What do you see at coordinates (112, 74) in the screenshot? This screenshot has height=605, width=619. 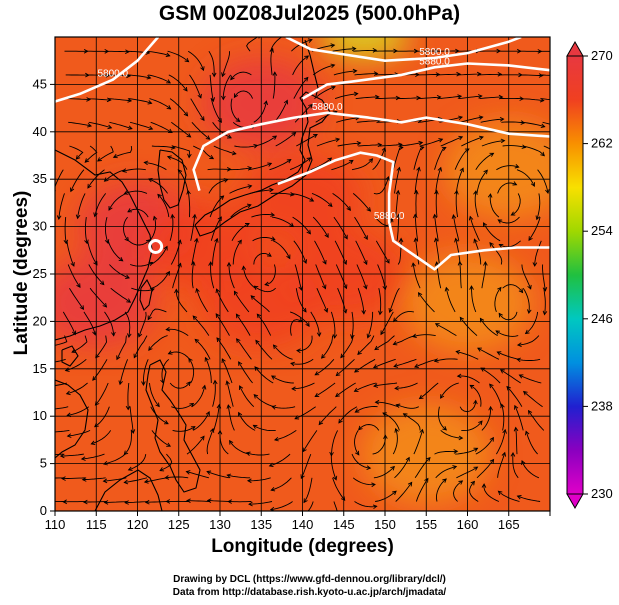 I see `contour-label: 5800.0` at bounding box center [112, 74].